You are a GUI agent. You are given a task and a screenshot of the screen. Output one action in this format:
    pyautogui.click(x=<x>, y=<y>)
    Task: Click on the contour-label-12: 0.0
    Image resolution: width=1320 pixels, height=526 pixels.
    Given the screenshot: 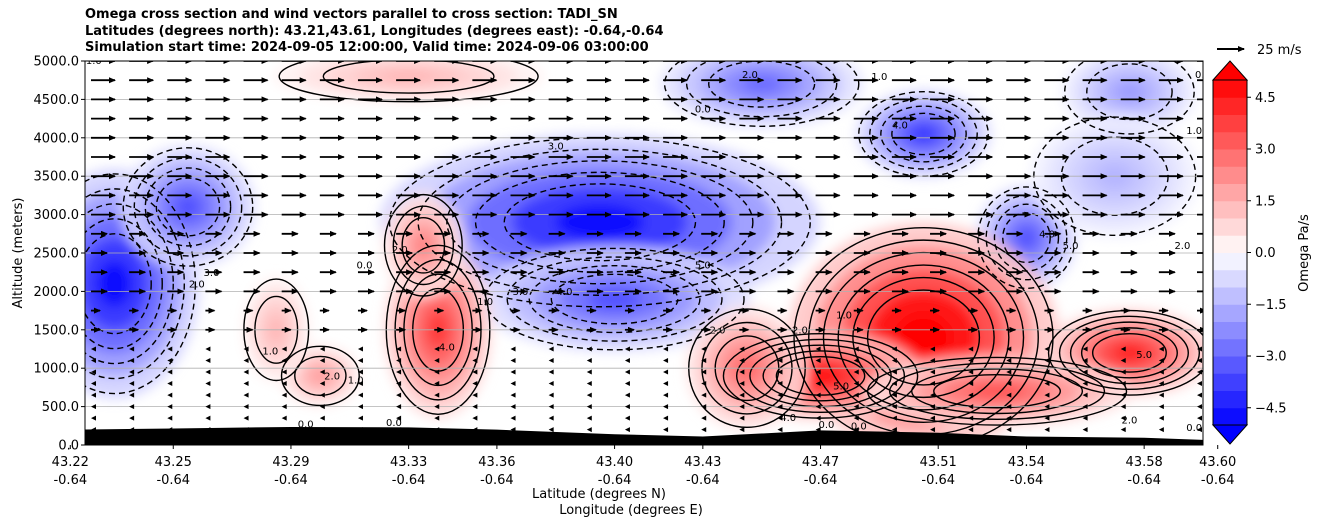 What is the action you would take?
    pyautogui.click(x=365, y=265)
    